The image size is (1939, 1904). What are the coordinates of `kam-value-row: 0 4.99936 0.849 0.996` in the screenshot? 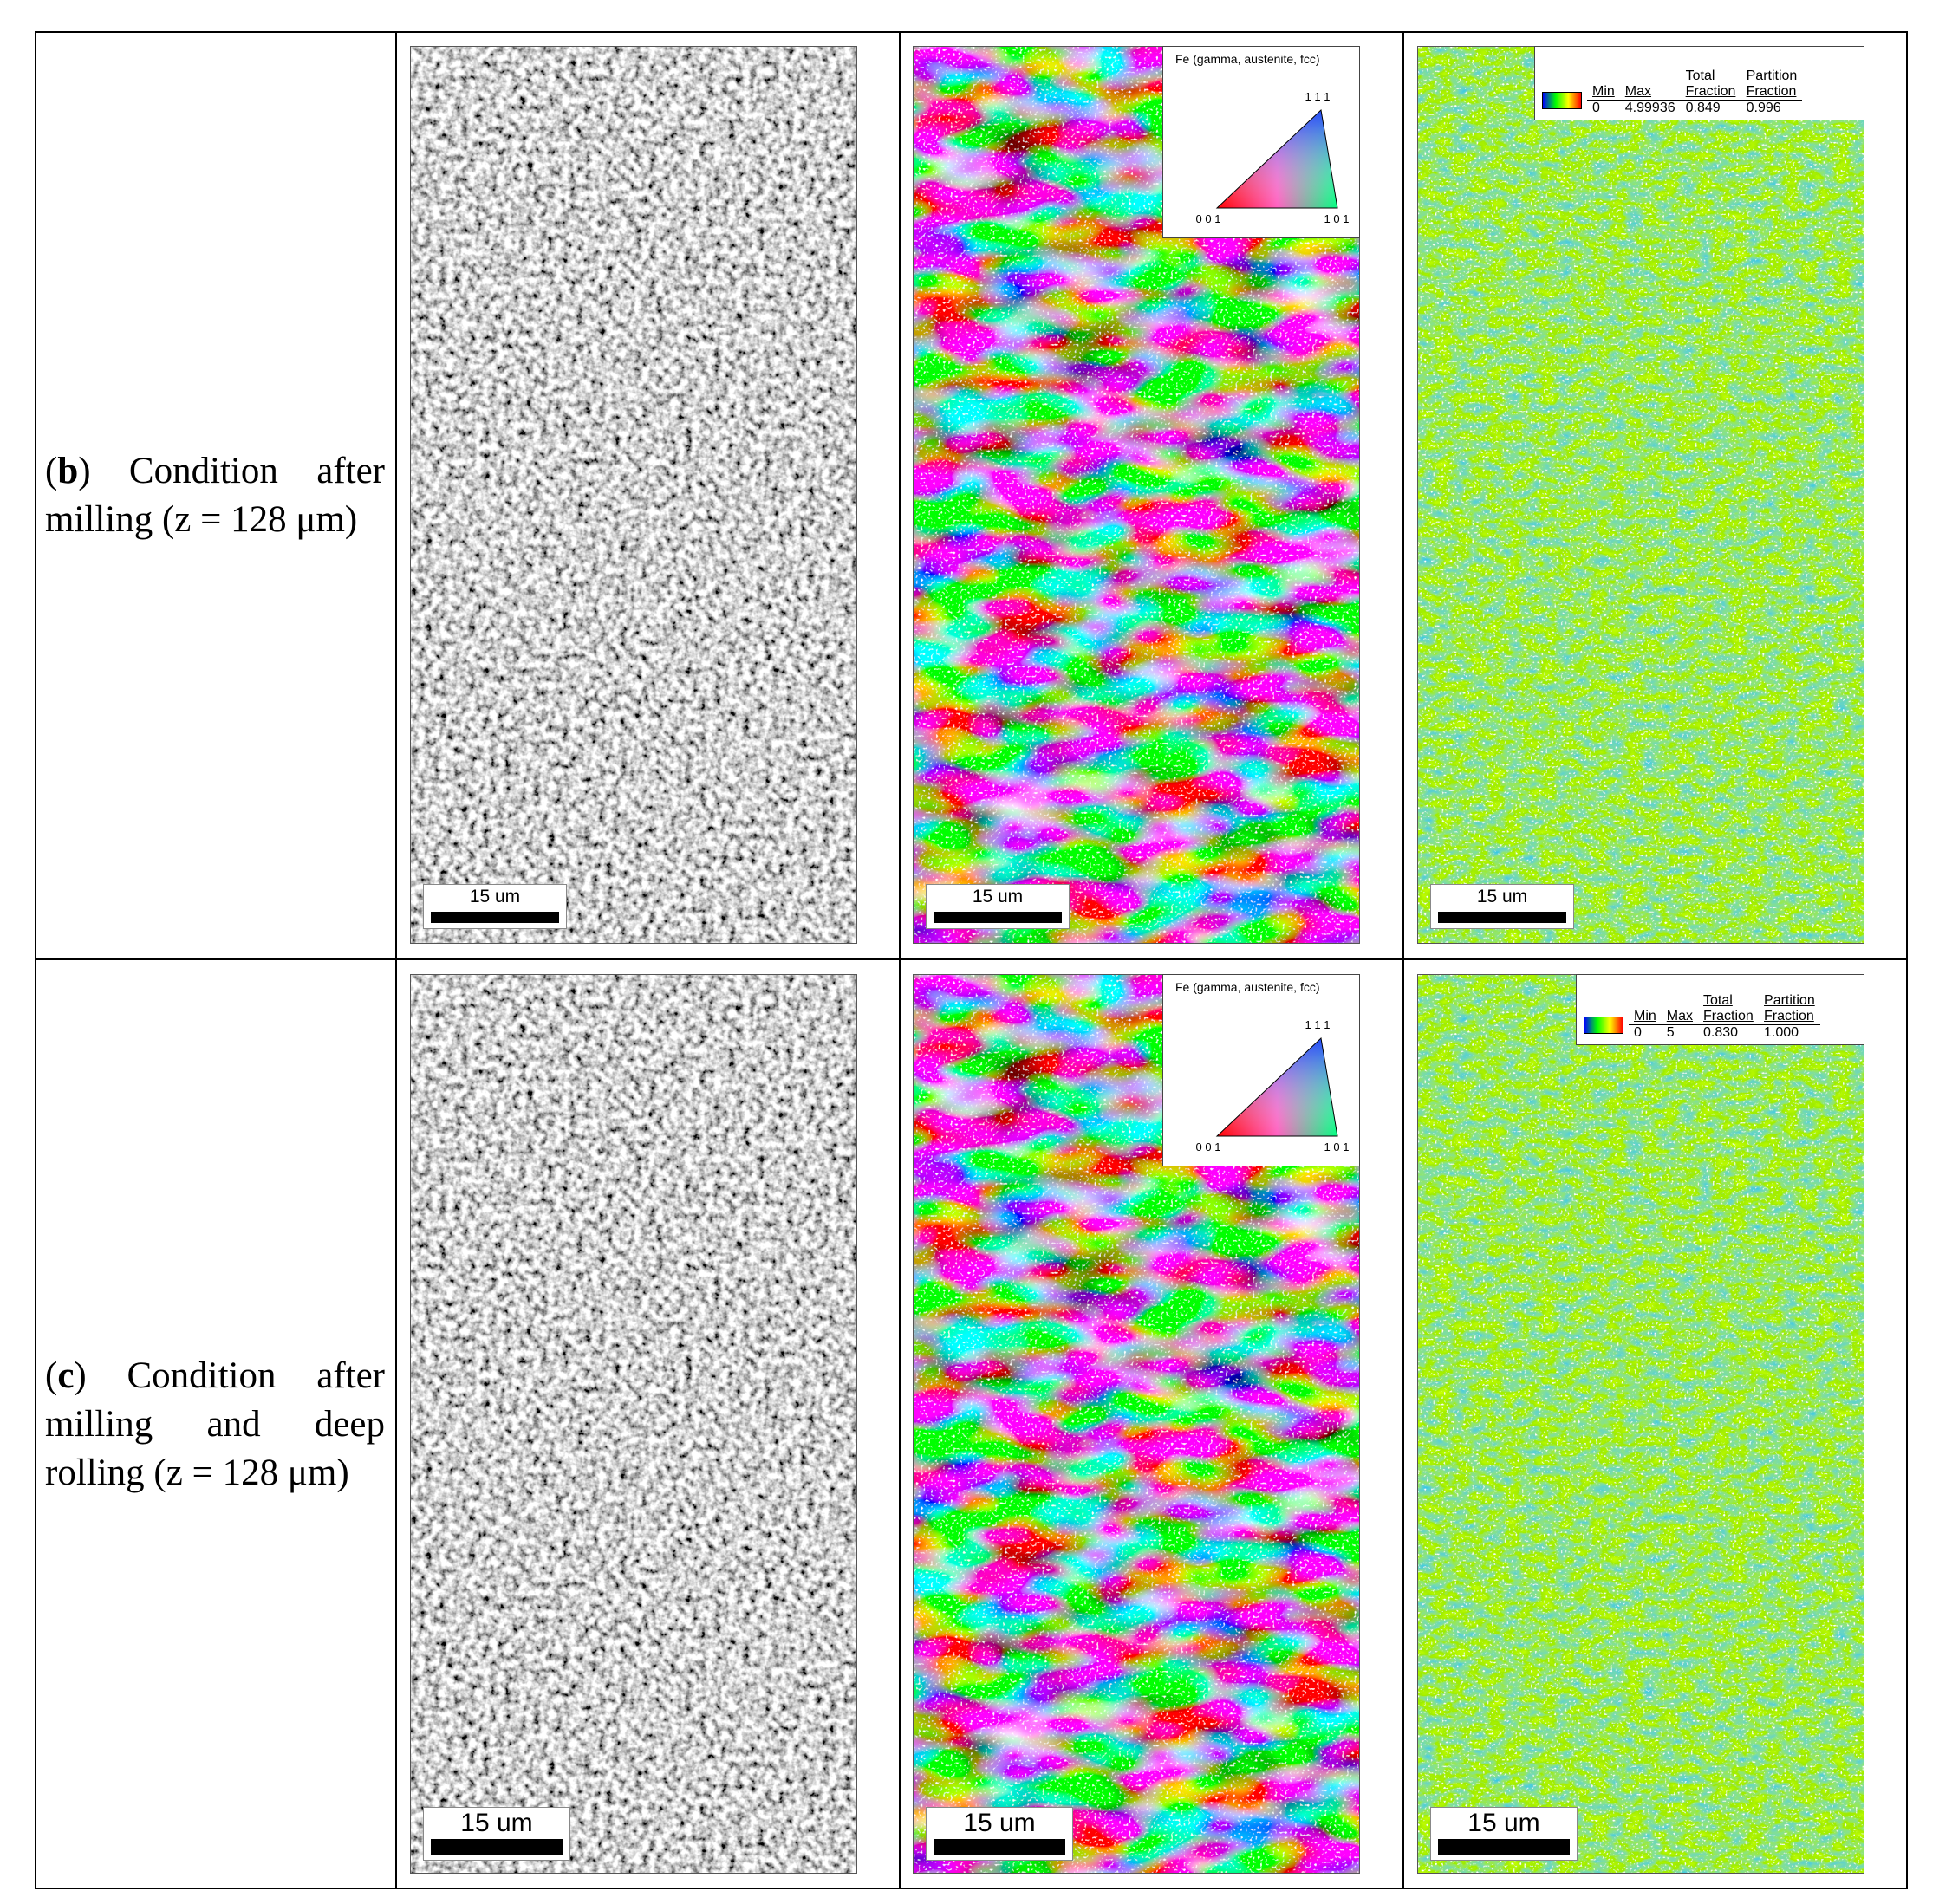 It's located at (1695, 108).